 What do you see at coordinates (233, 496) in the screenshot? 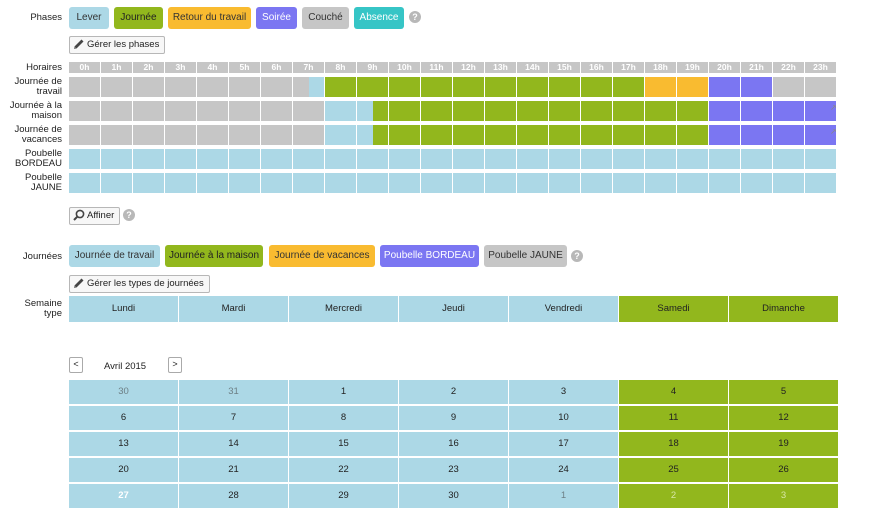
I see `calendar-day: 28` at bounding box center [233, 496].